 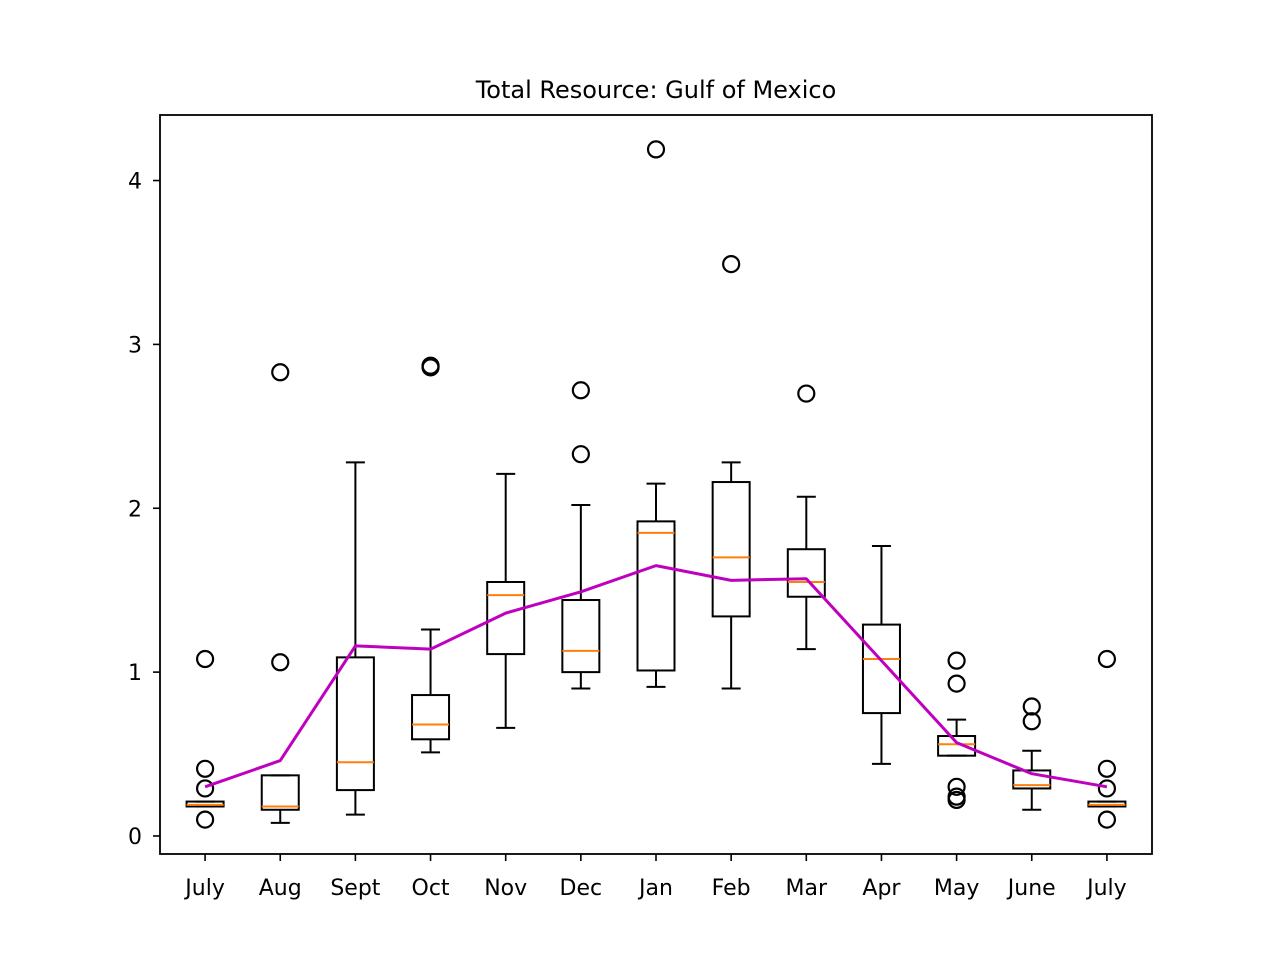 I want to click on x-tick-label: Apr, so click(x=881, y=888).